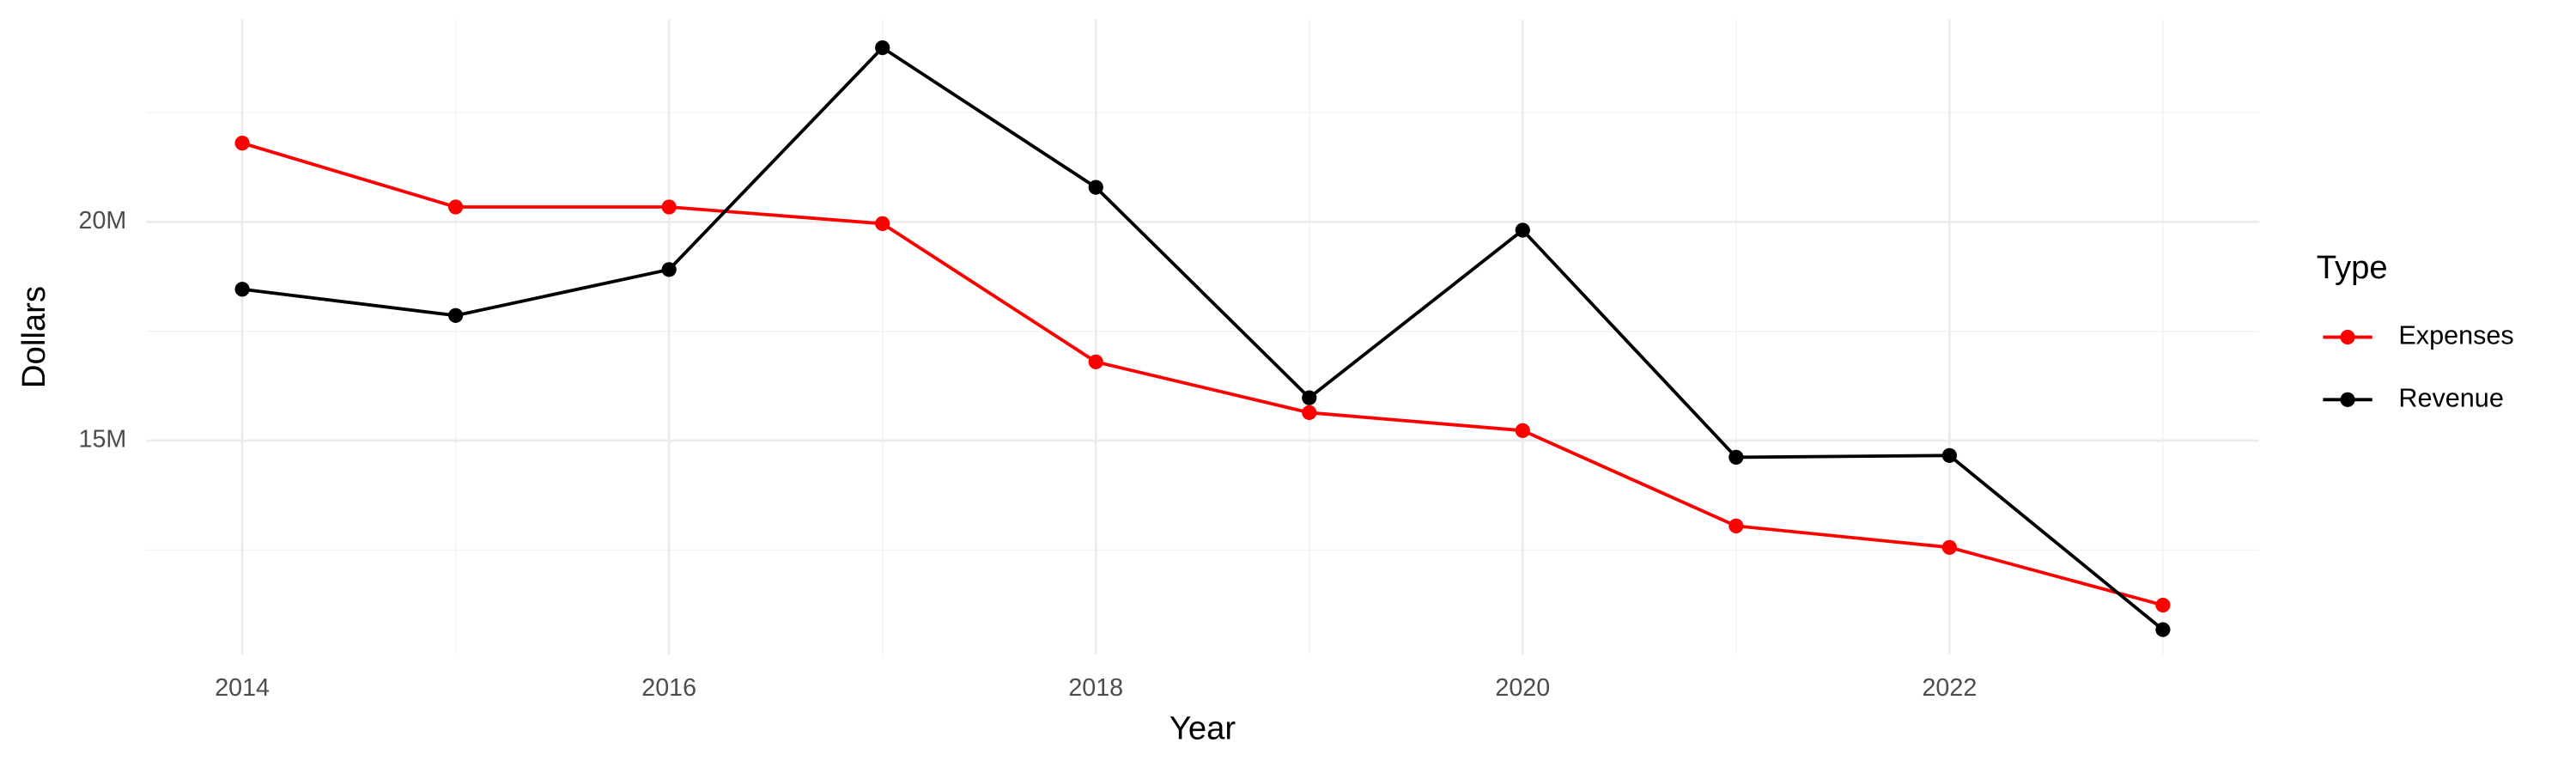 Image resolution: width=2576 pixels, height=773 pixels. Describe the element at coordinates (1203, 727) in the screenshot. I see `x-axis-title: Year` at that location.